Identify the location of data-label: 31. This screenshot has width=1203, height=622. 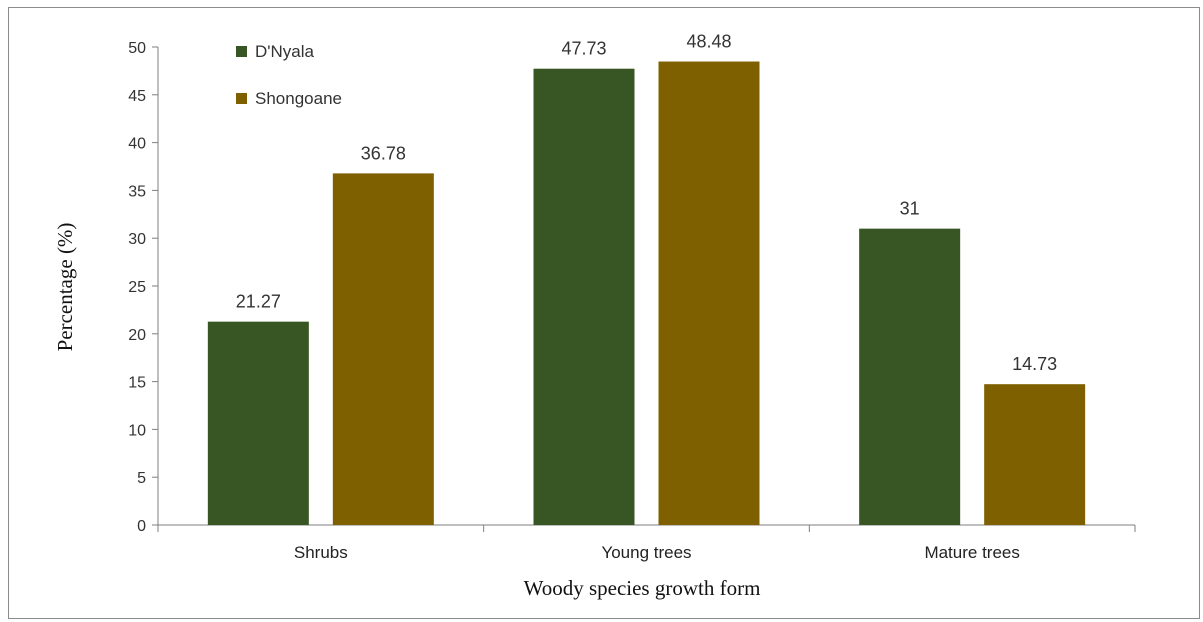
(910, 209).